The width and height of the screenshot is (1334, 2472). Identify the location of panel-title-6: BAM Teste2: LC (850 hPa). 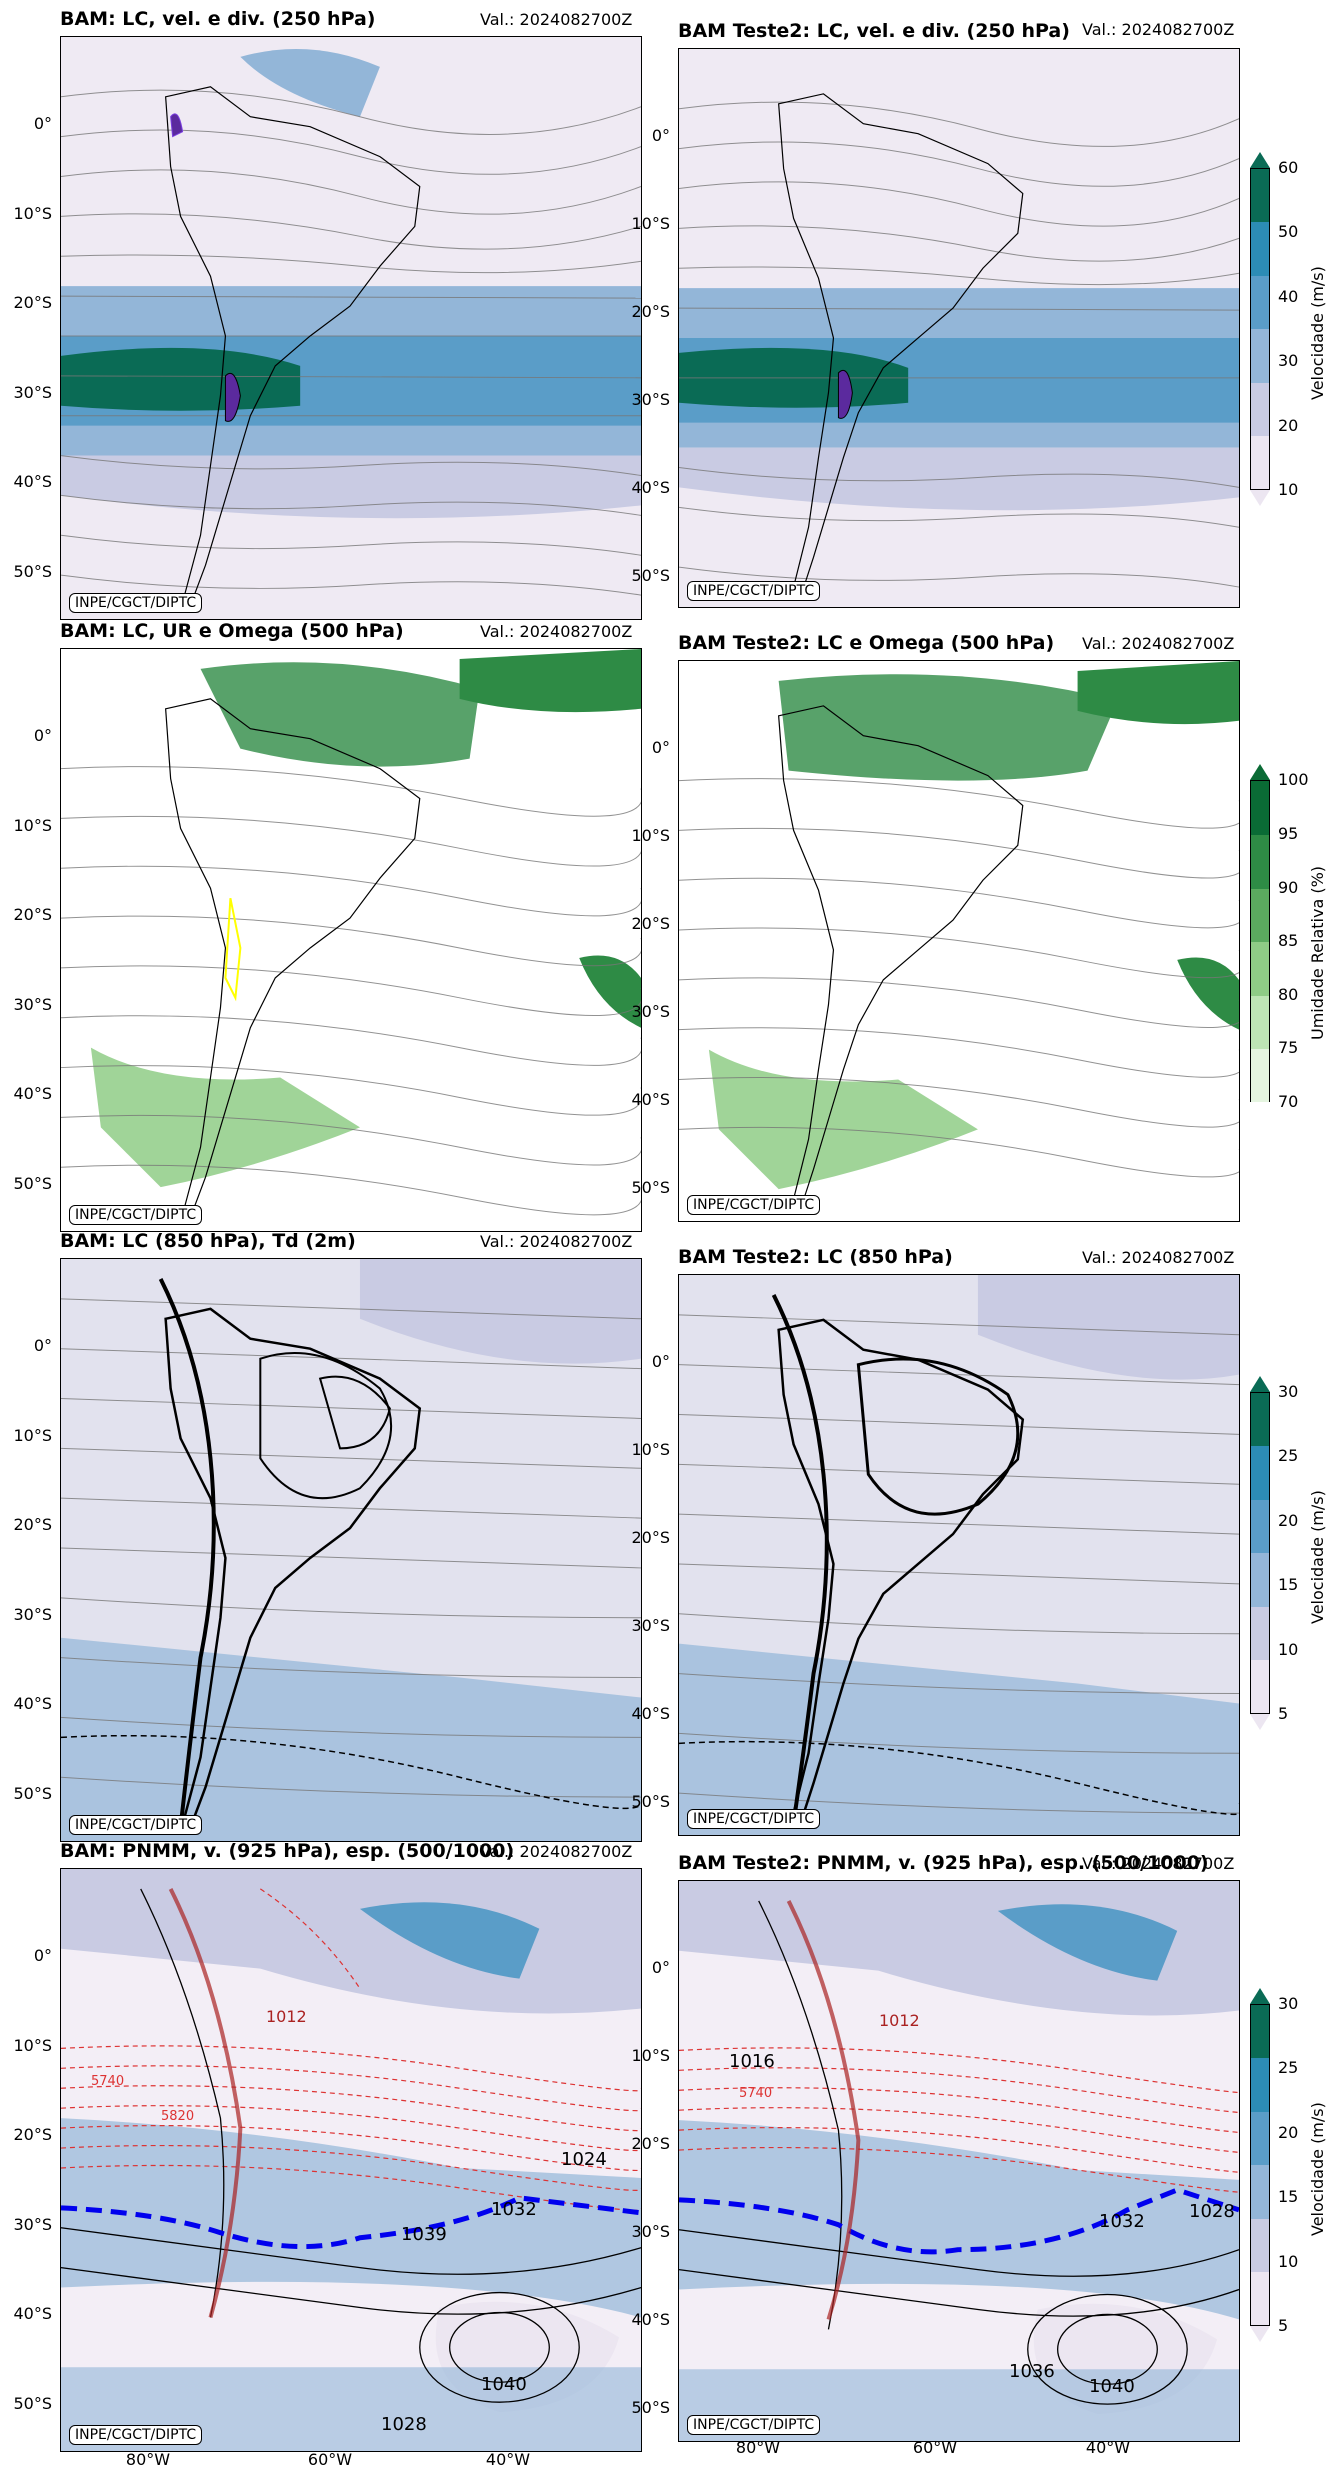
(815, 1257).